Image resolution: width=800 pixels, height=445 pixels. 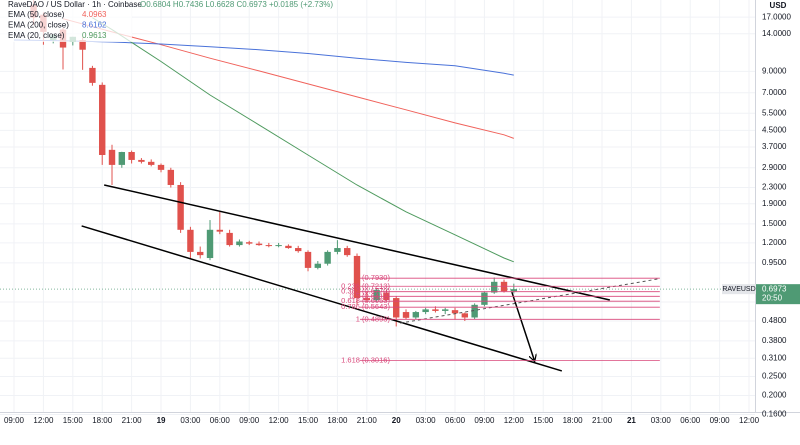 I want to click on fib-label: 1 (0.4893), so click(x=373, y=318).